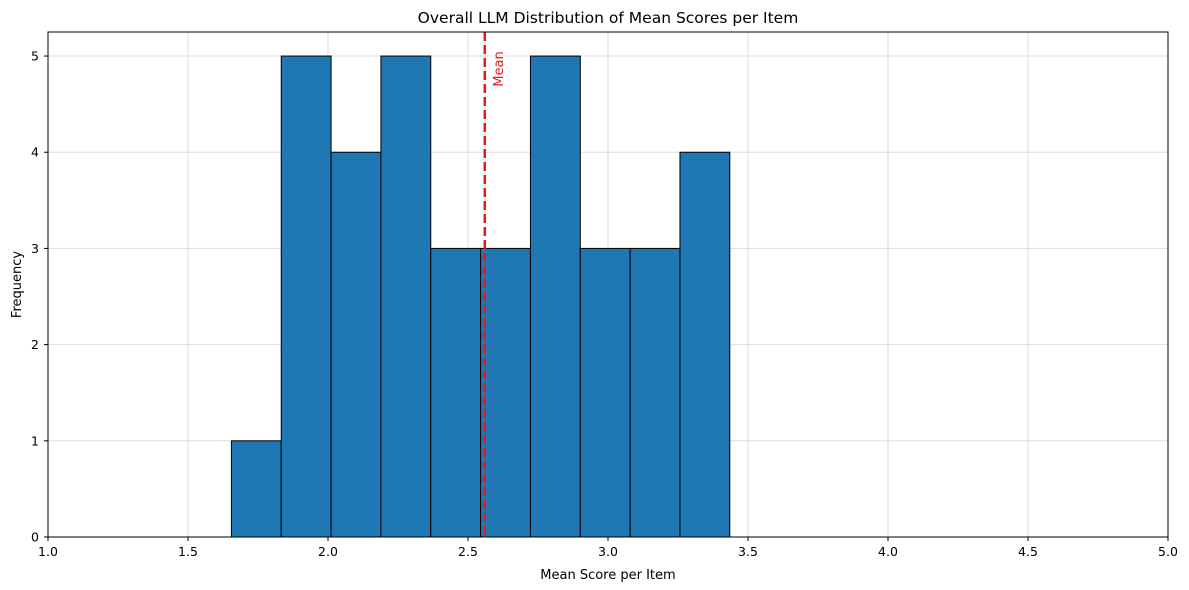 This screenshot has width=1189, height=590. Describe the element at coordinates (188, 551) in the screenshot. I see `x-tick-label-1: 1.5` at that location.